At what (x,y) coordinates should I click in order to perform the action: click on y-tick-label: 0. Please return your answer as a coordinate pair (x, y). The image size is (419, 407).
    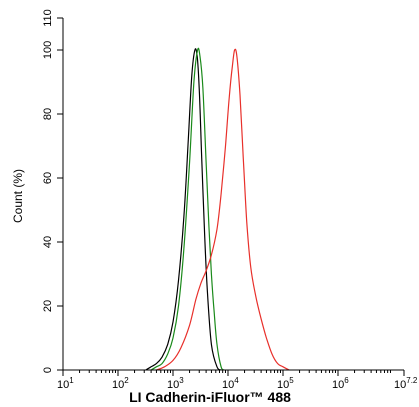
    Looking at the image, I should click on (48, 370).